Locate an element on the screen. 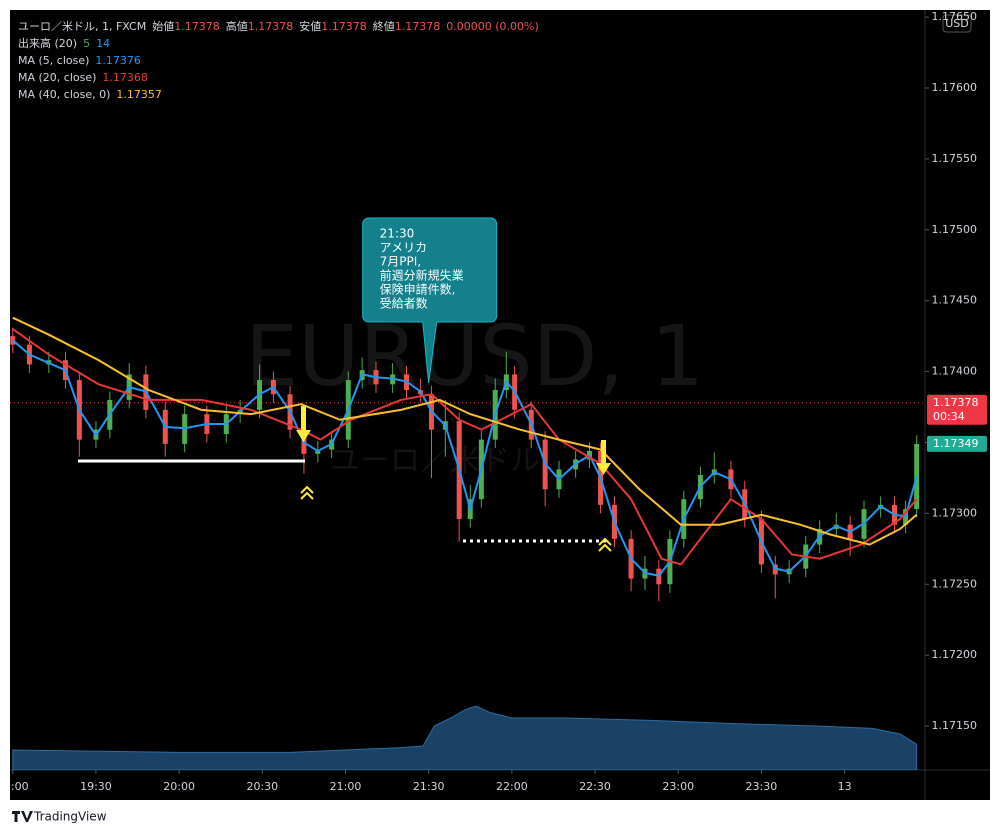  event-text: 21:30 is located at coordinates (397, 234).